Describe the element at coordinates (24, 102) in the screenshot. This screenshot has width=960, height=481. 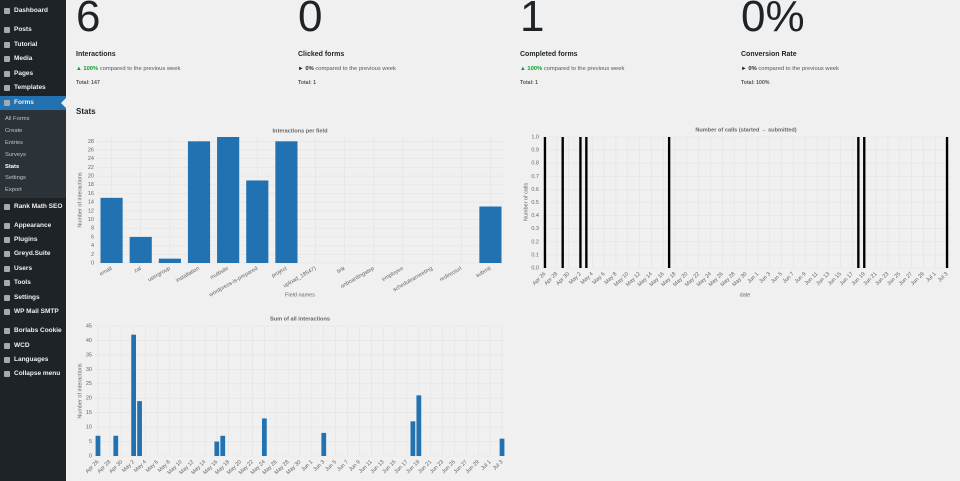
I see `menu-item: Forms` at that location.